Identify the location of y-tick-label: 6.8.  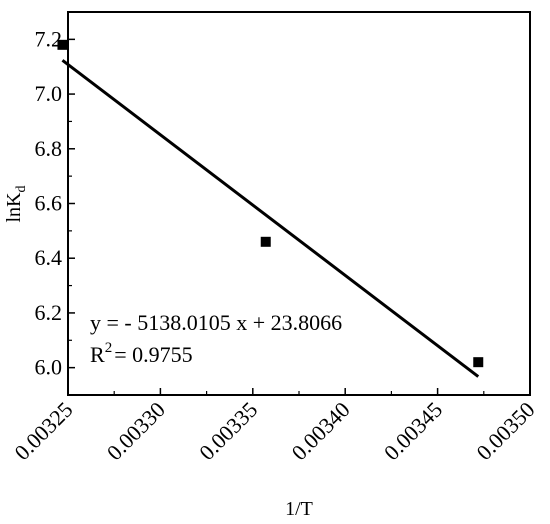
(49, 148).